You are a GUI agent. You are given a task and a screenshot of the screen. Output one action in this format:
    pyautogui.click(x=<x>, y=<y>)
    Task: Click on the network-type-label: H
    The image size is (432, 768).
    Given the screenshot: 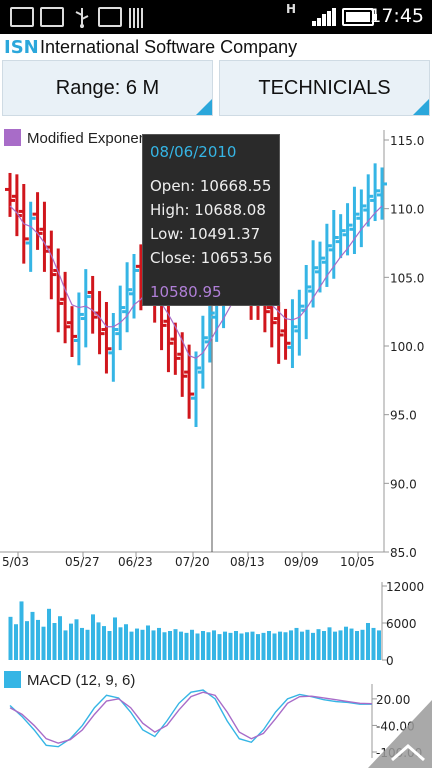 What is the action you would take?
    pyautogui.click(x=291, y=9)
    